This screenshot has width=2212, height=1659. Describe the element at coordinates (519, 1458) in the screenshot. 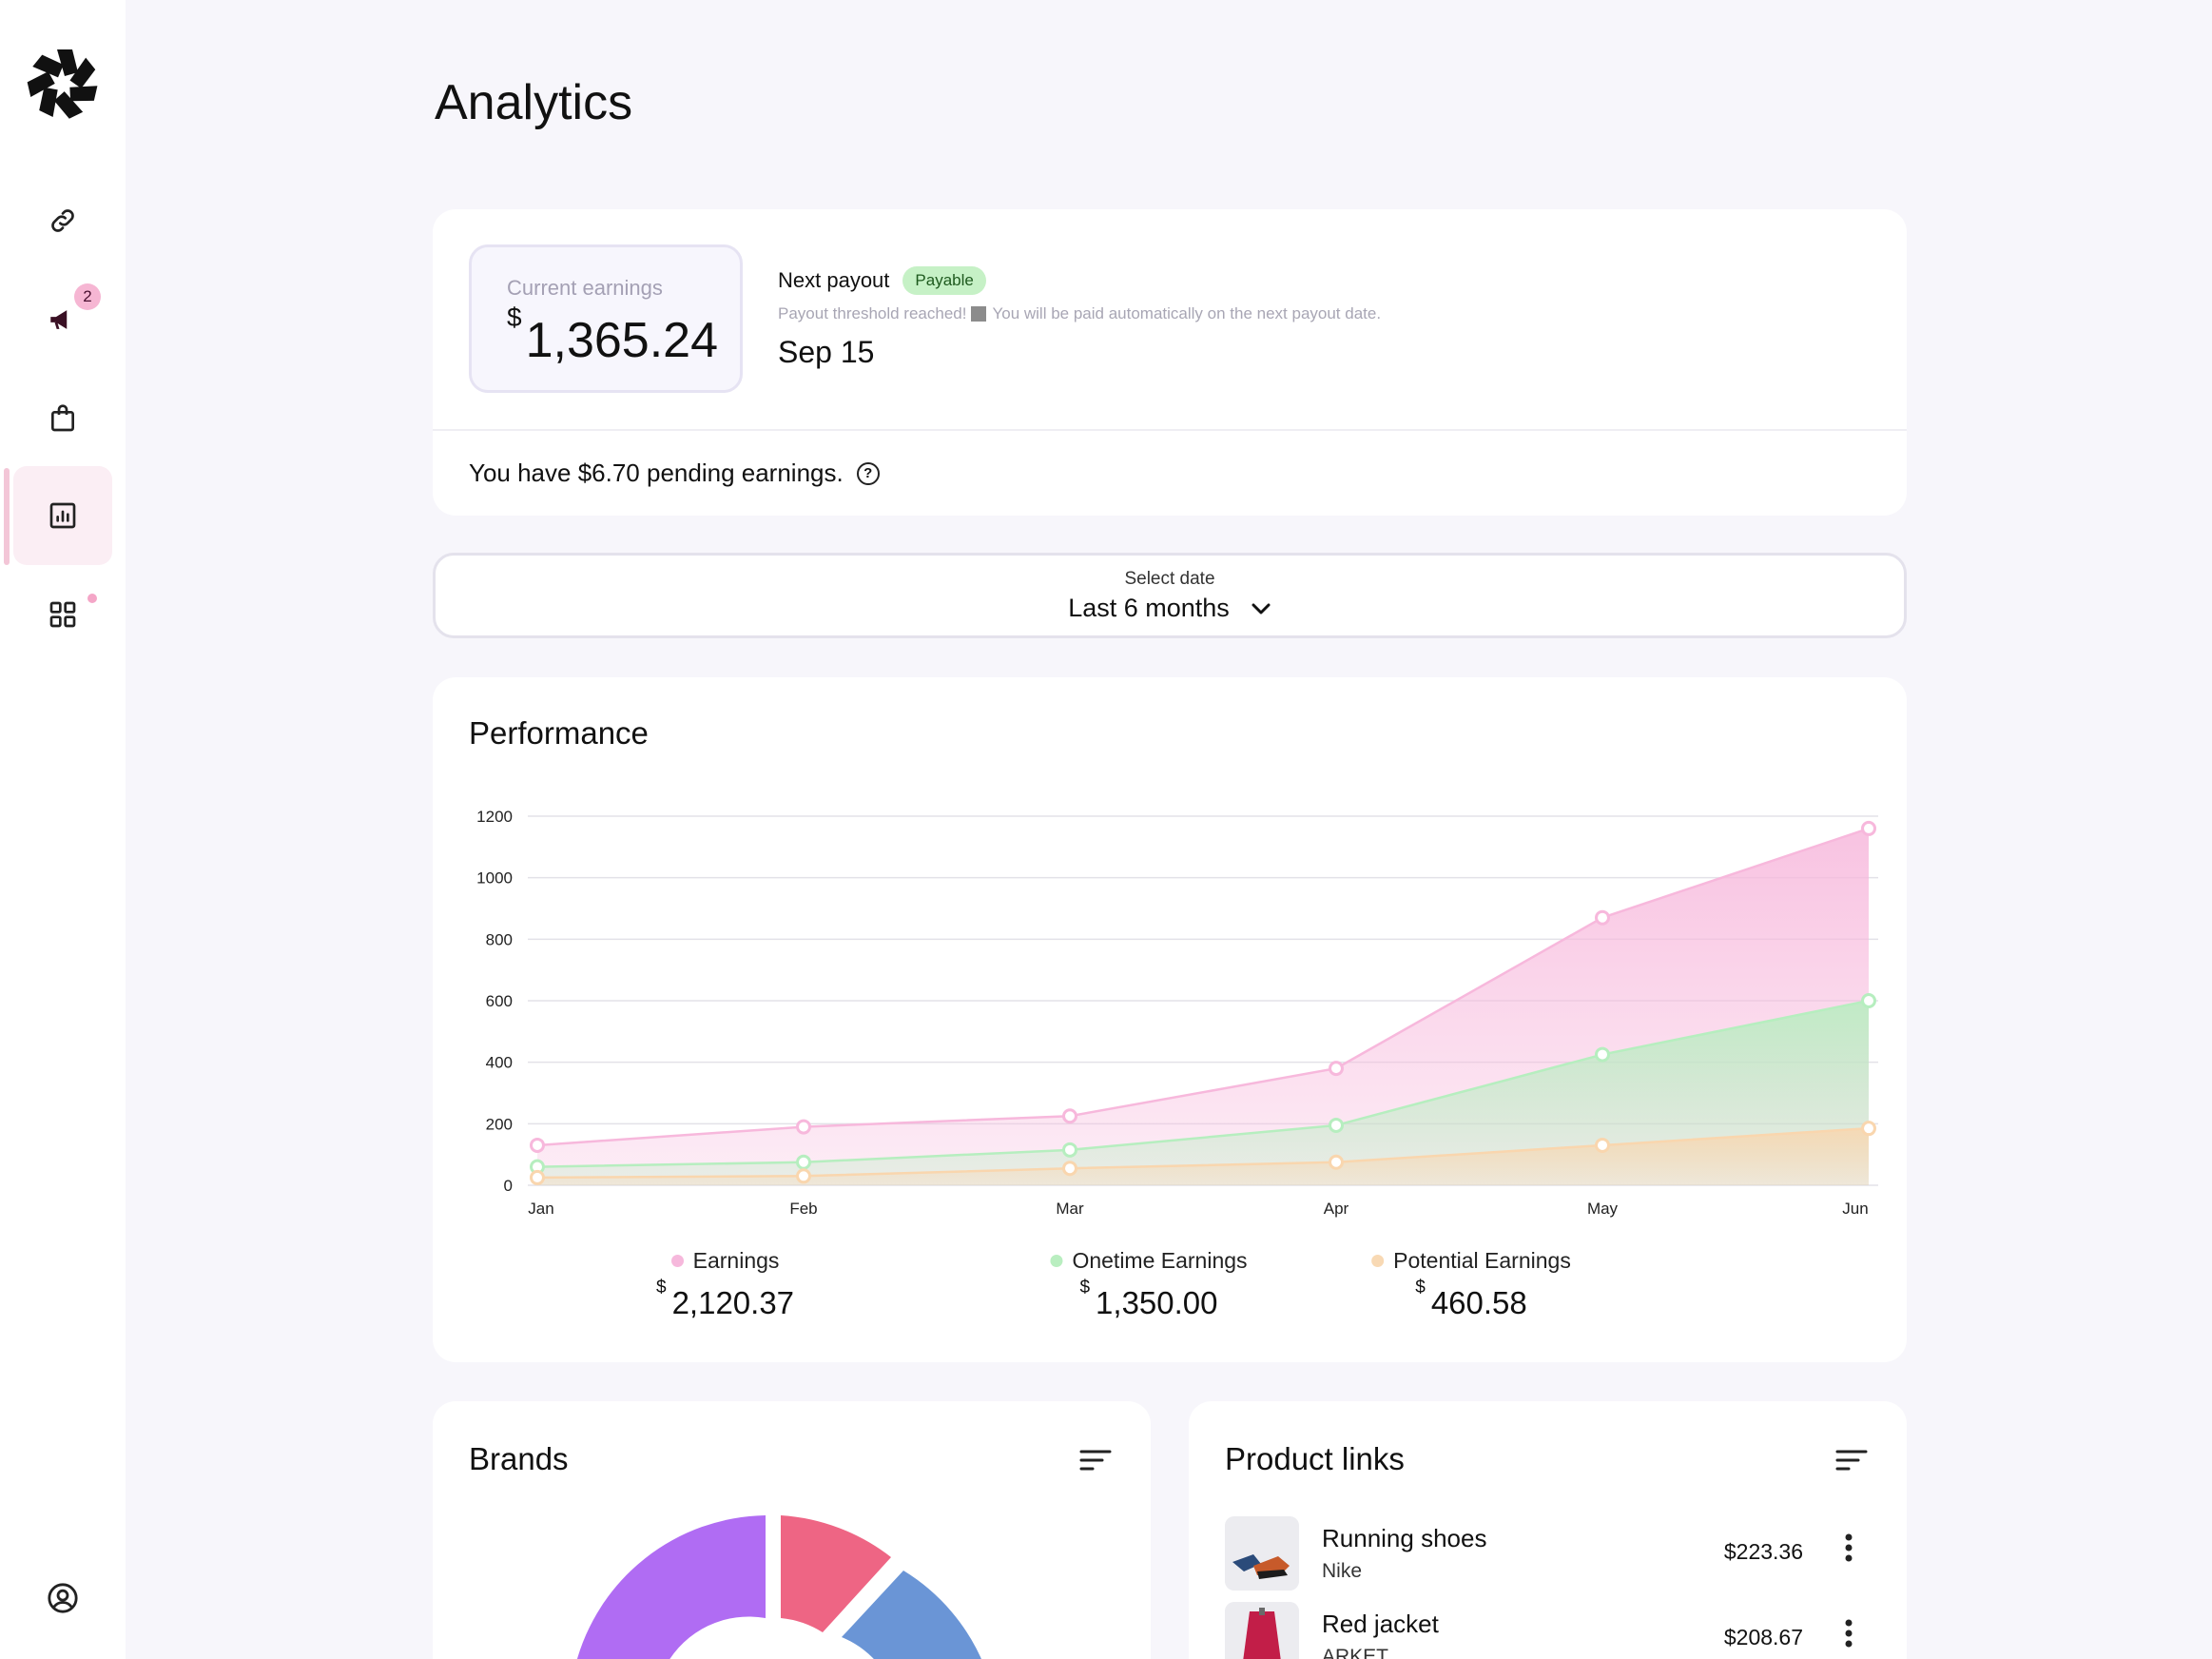

I see `brands-title: Brands` at that location.